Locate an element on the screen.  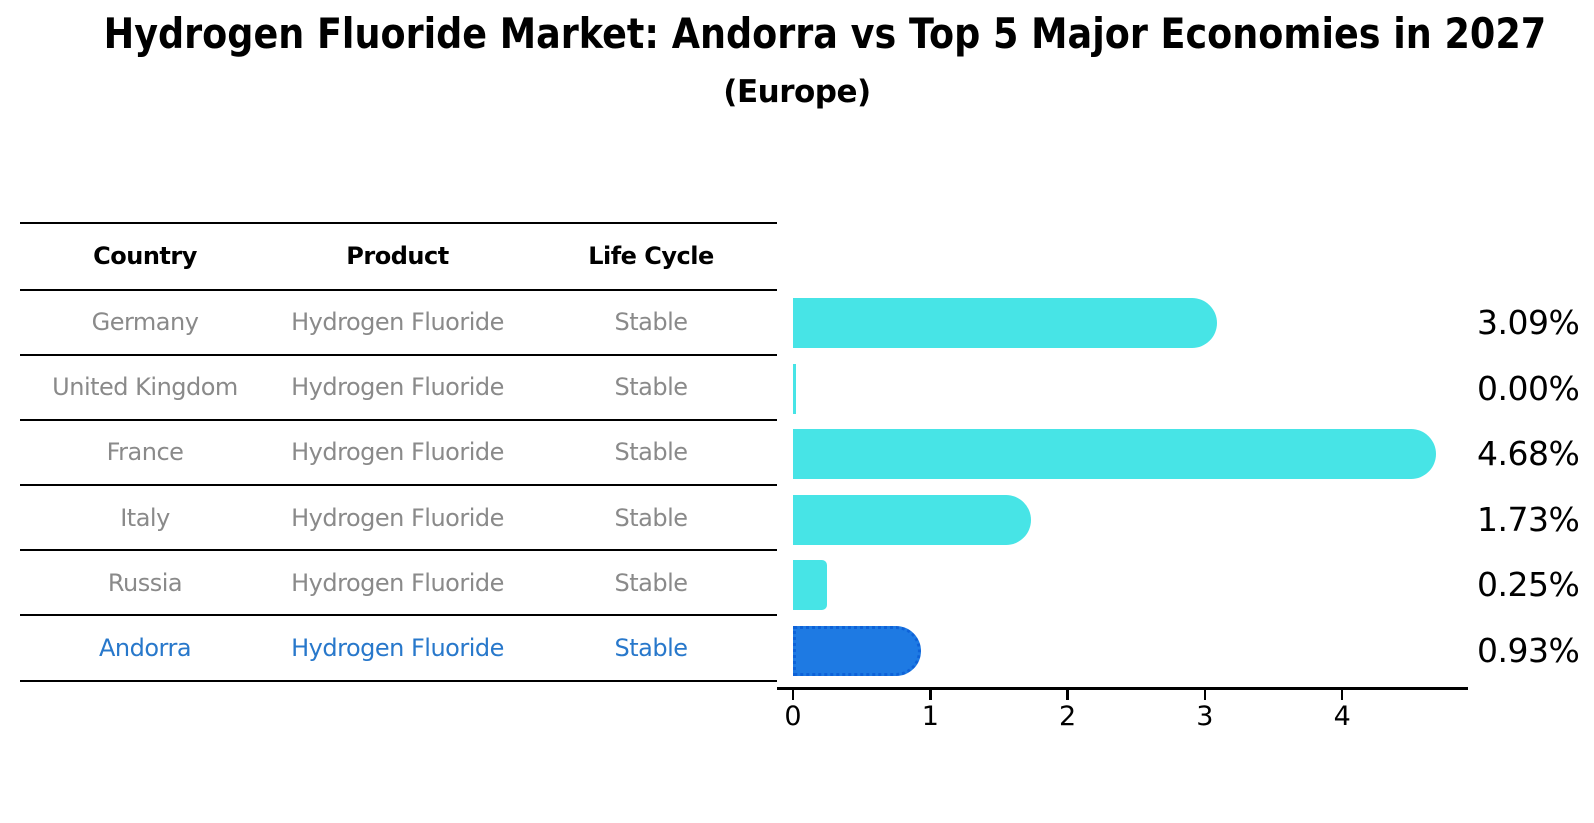
x-axis-tick-label: 3 is located at coordinates (1205, 716).